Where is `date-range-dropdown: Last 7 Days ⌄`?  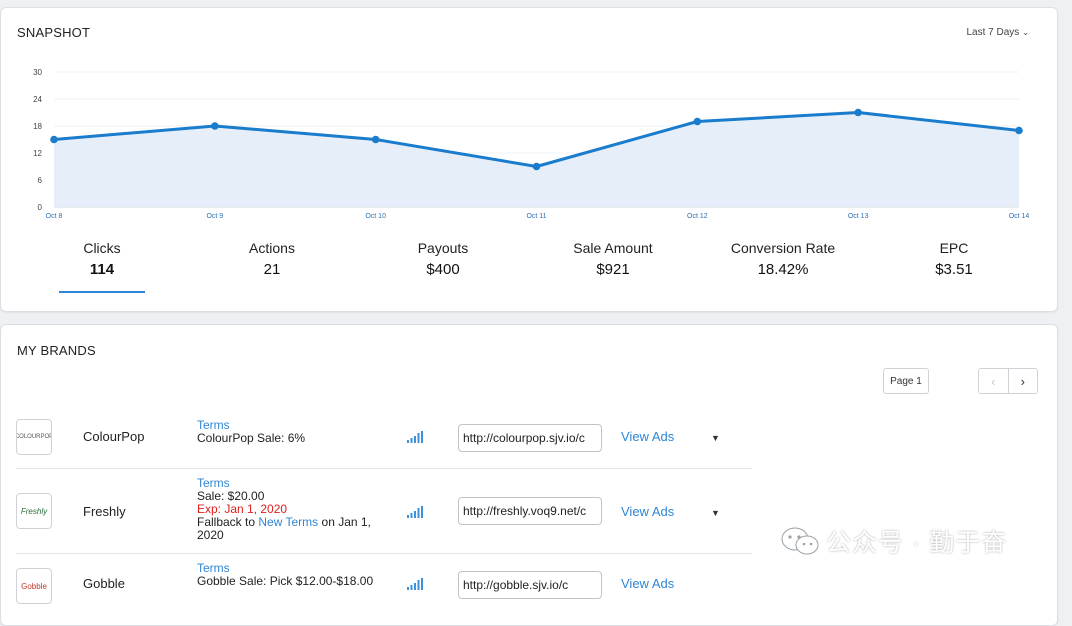 date-range-dropdown: Last 7 Days ⌄ is located at coordinates (997, 32).